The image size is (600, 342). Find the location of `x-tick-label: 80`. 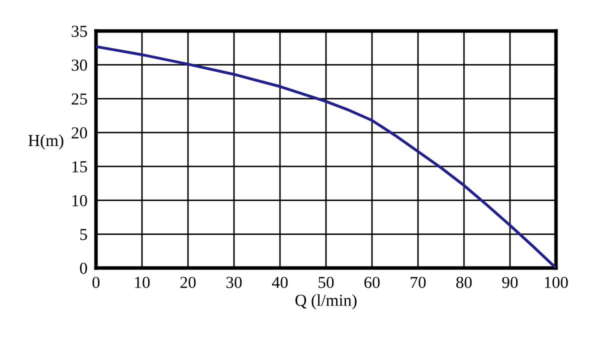

x-tick-label: 80 is located at coordinates (464, 282).